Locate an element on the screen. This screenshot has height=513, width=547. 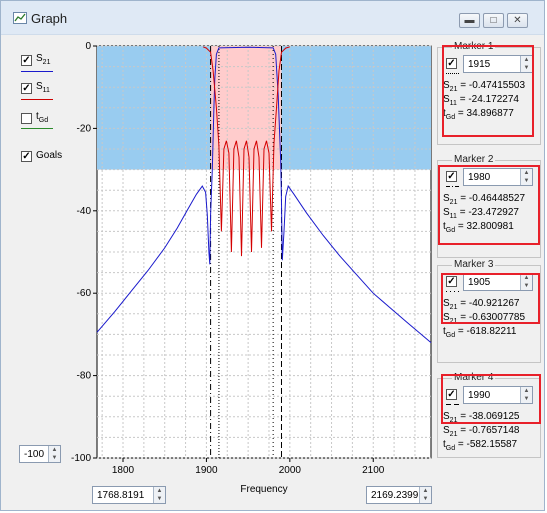
minimize-button: ▬ is located at coordinates (469, 20).